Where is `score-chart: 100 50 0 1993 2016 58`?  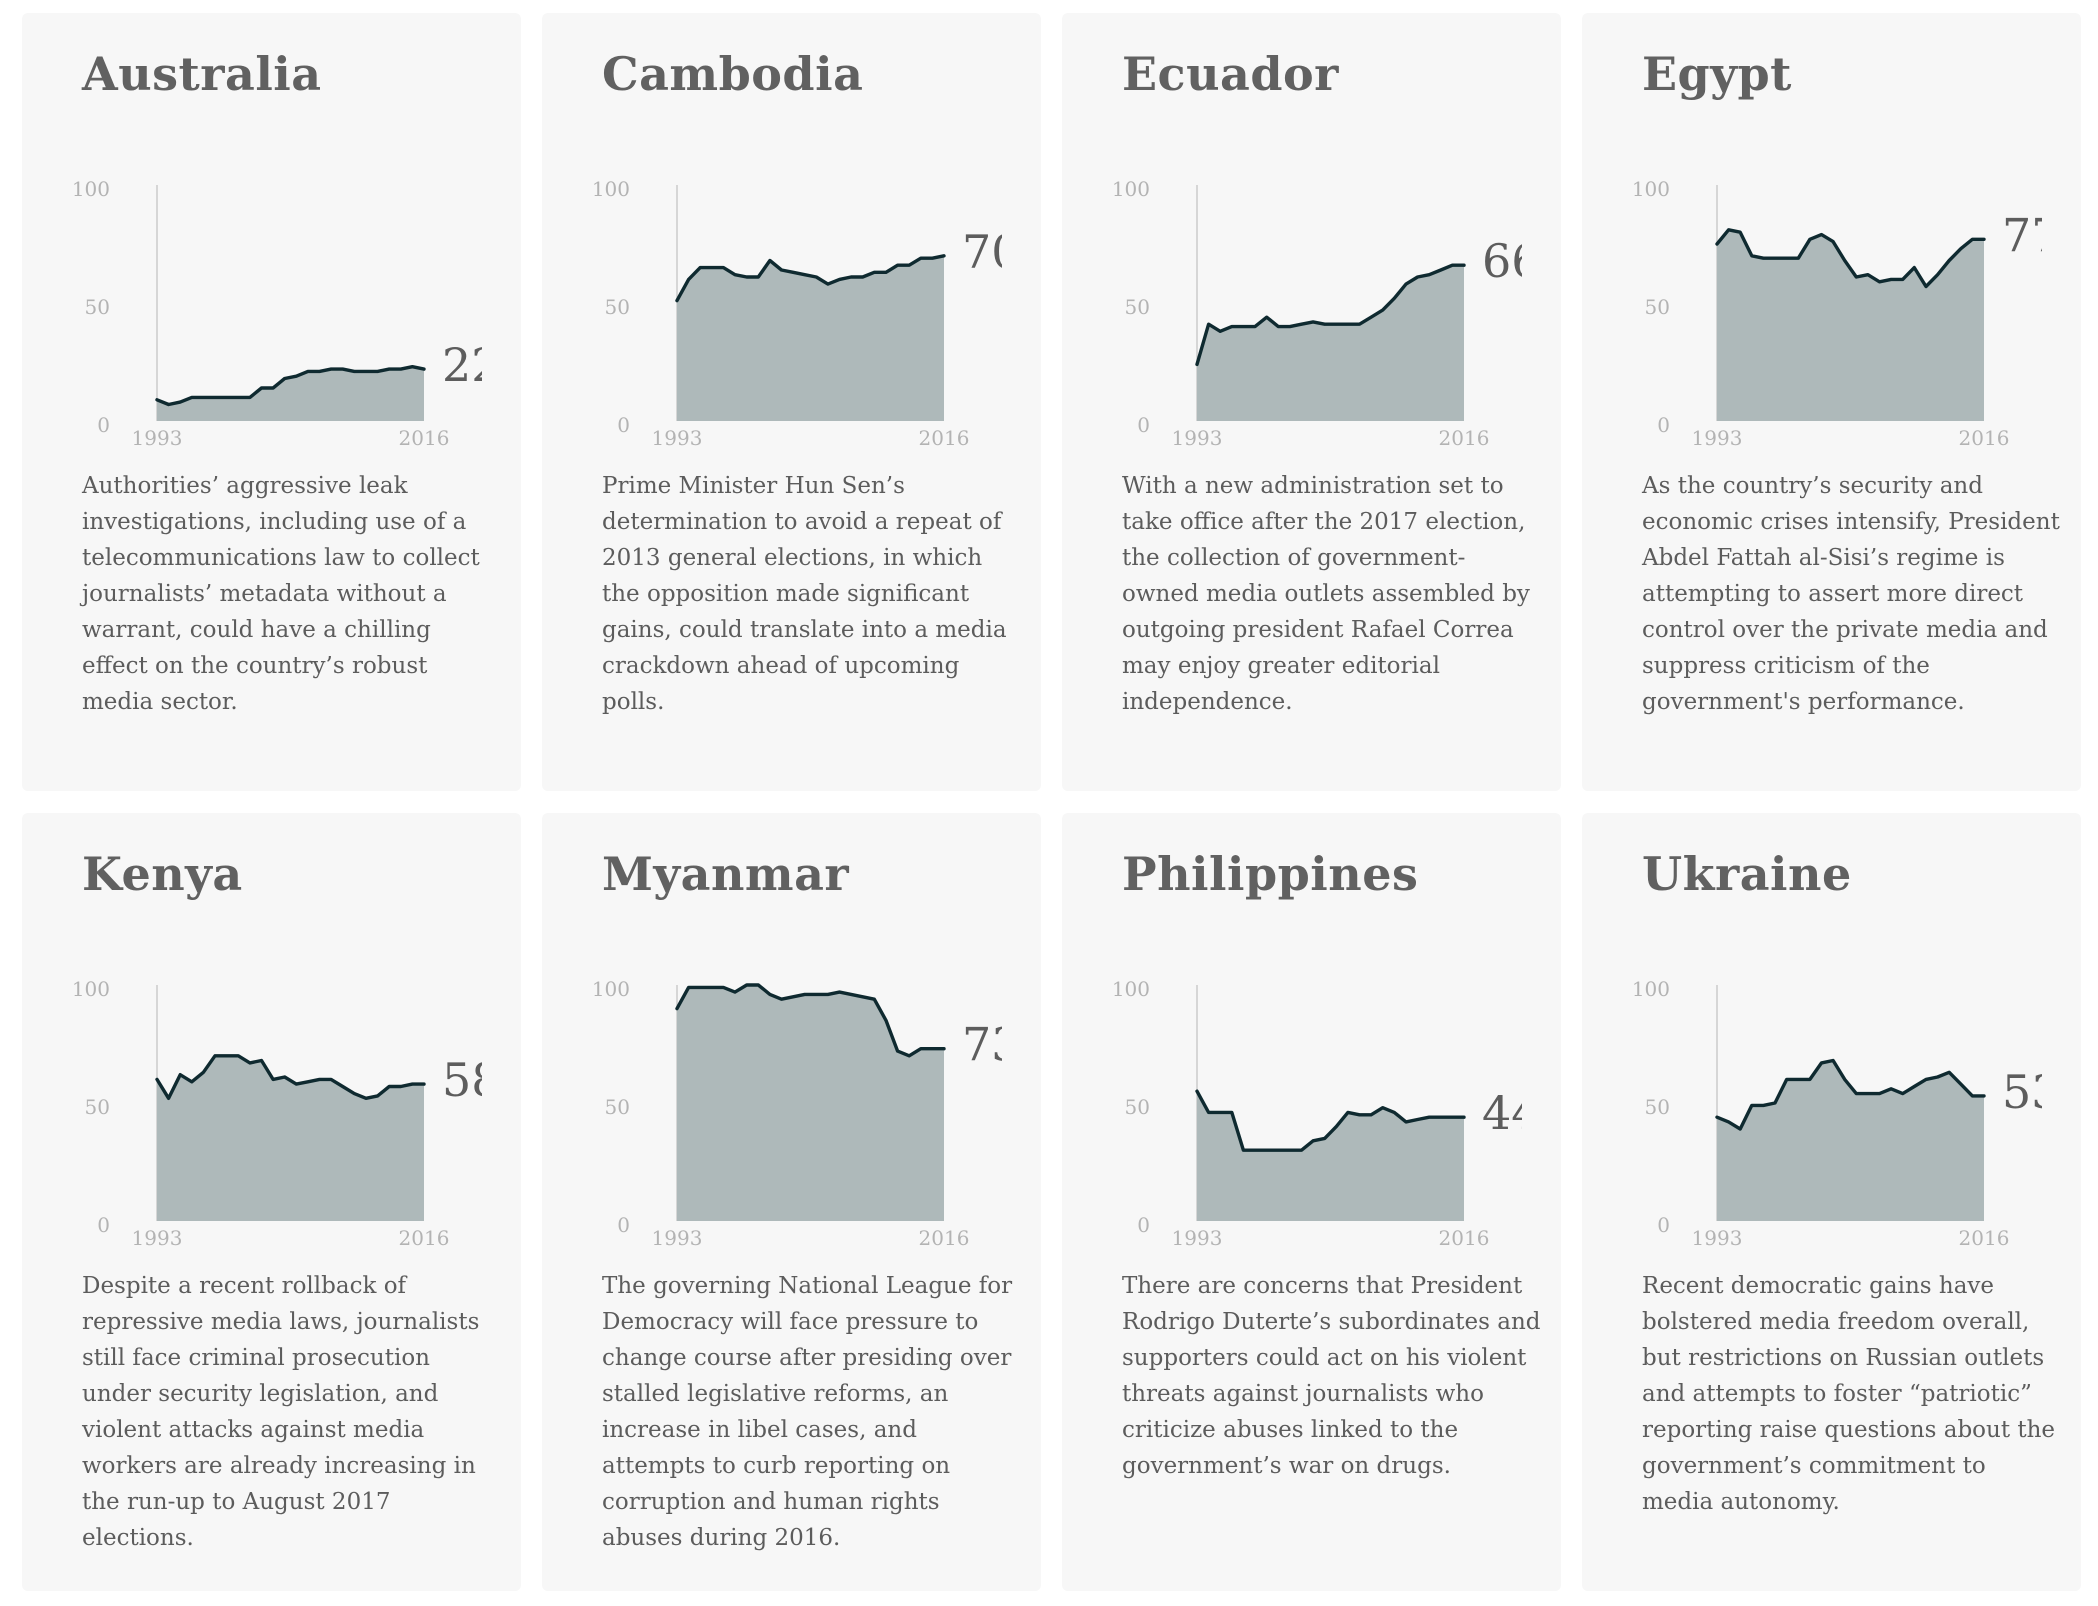 score-chart: 100 50 0 1993 2016 58 is located at coordinates (277, 1113).